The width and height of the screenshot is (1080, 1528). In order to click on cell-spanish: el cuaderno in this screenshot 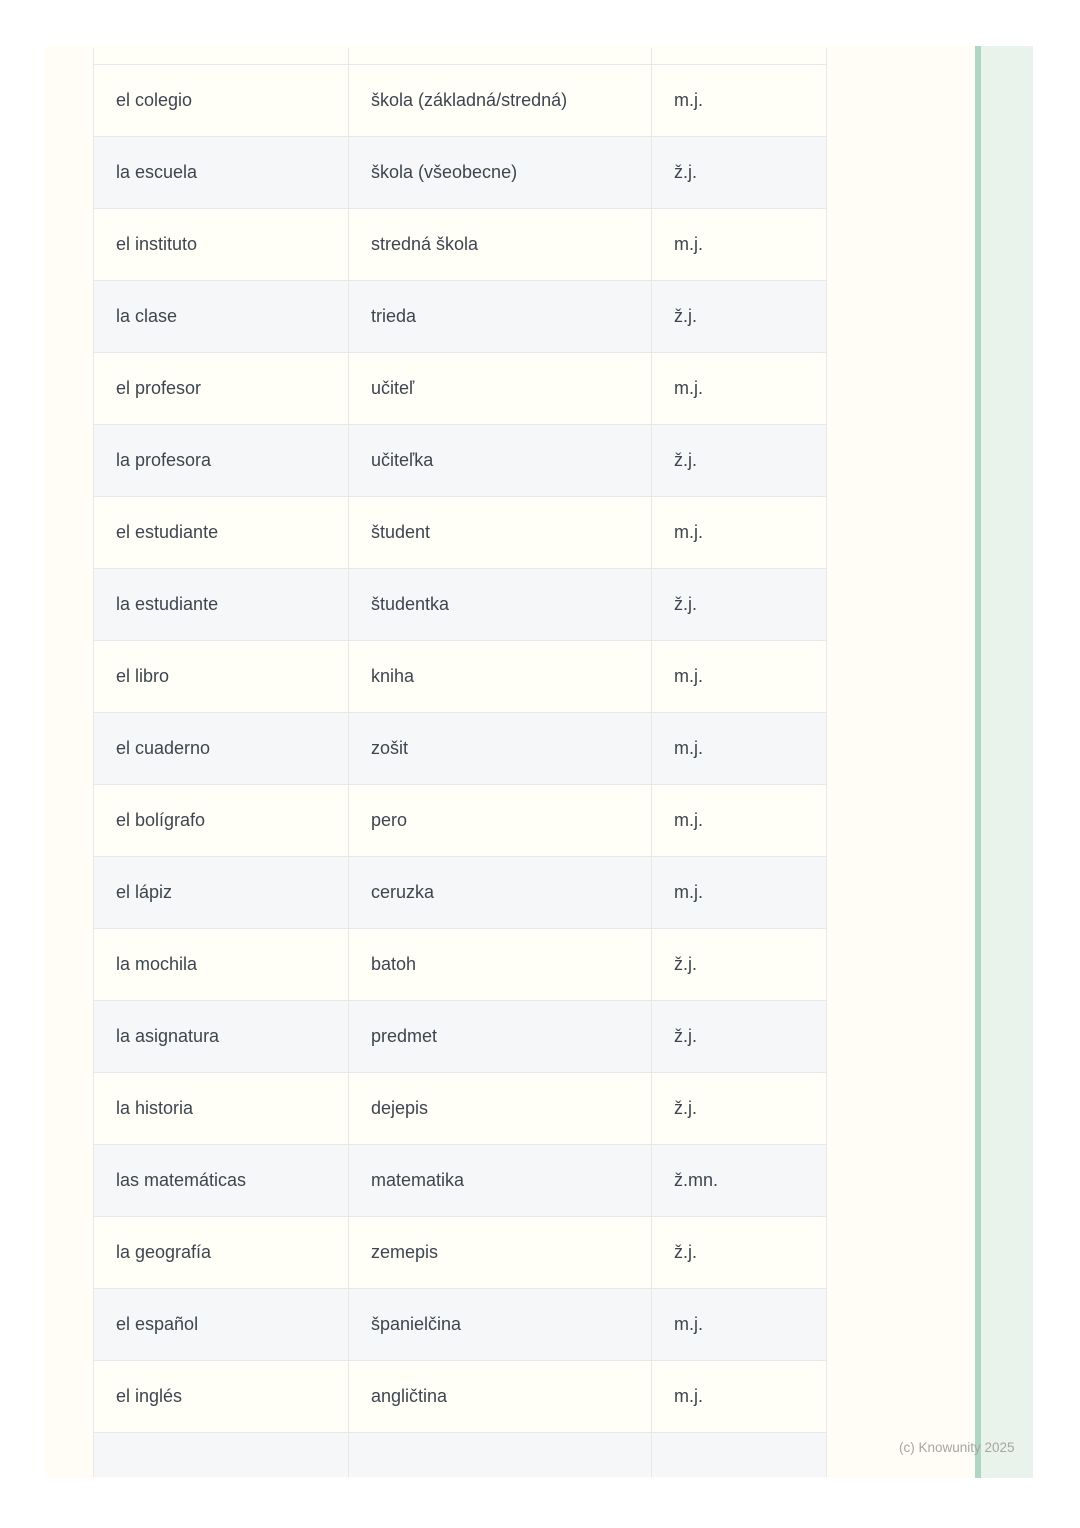, I will do `click(220, 749)`.